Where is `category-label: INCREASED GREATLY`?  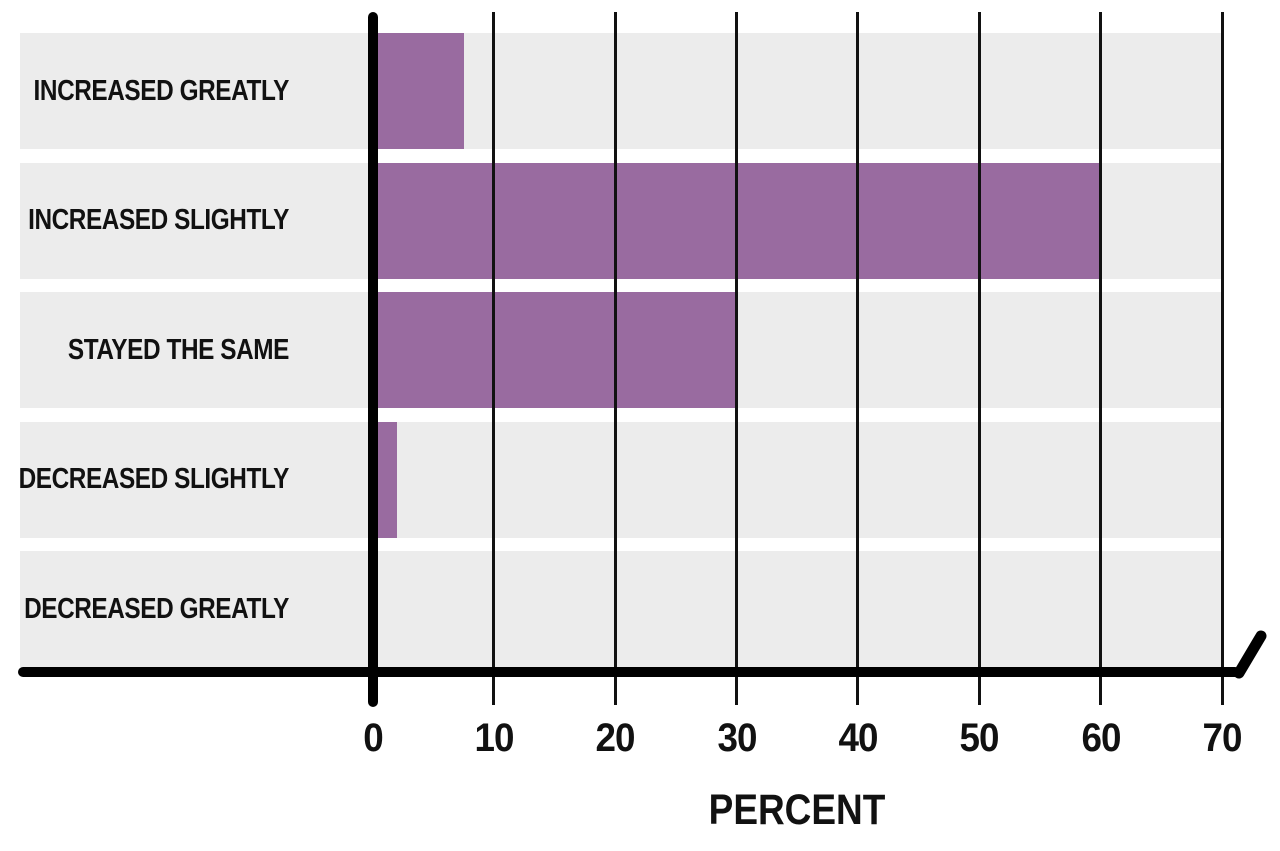 category-label: INCREASED GREATLY is located at coordinates (161, 90).